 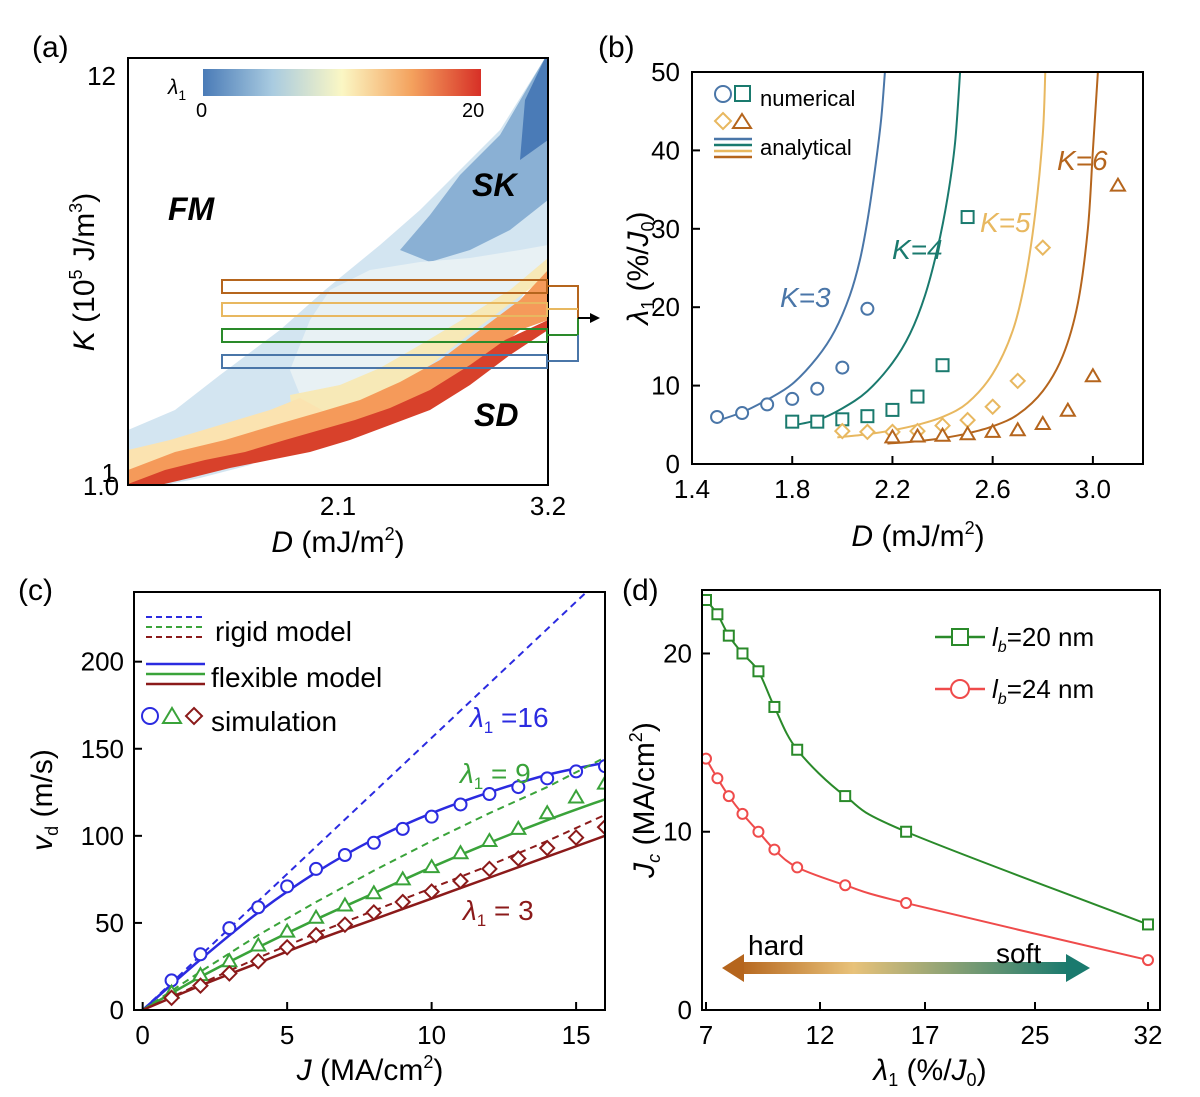 I want to click on legend-marker-square, so click(x=742, y=93).